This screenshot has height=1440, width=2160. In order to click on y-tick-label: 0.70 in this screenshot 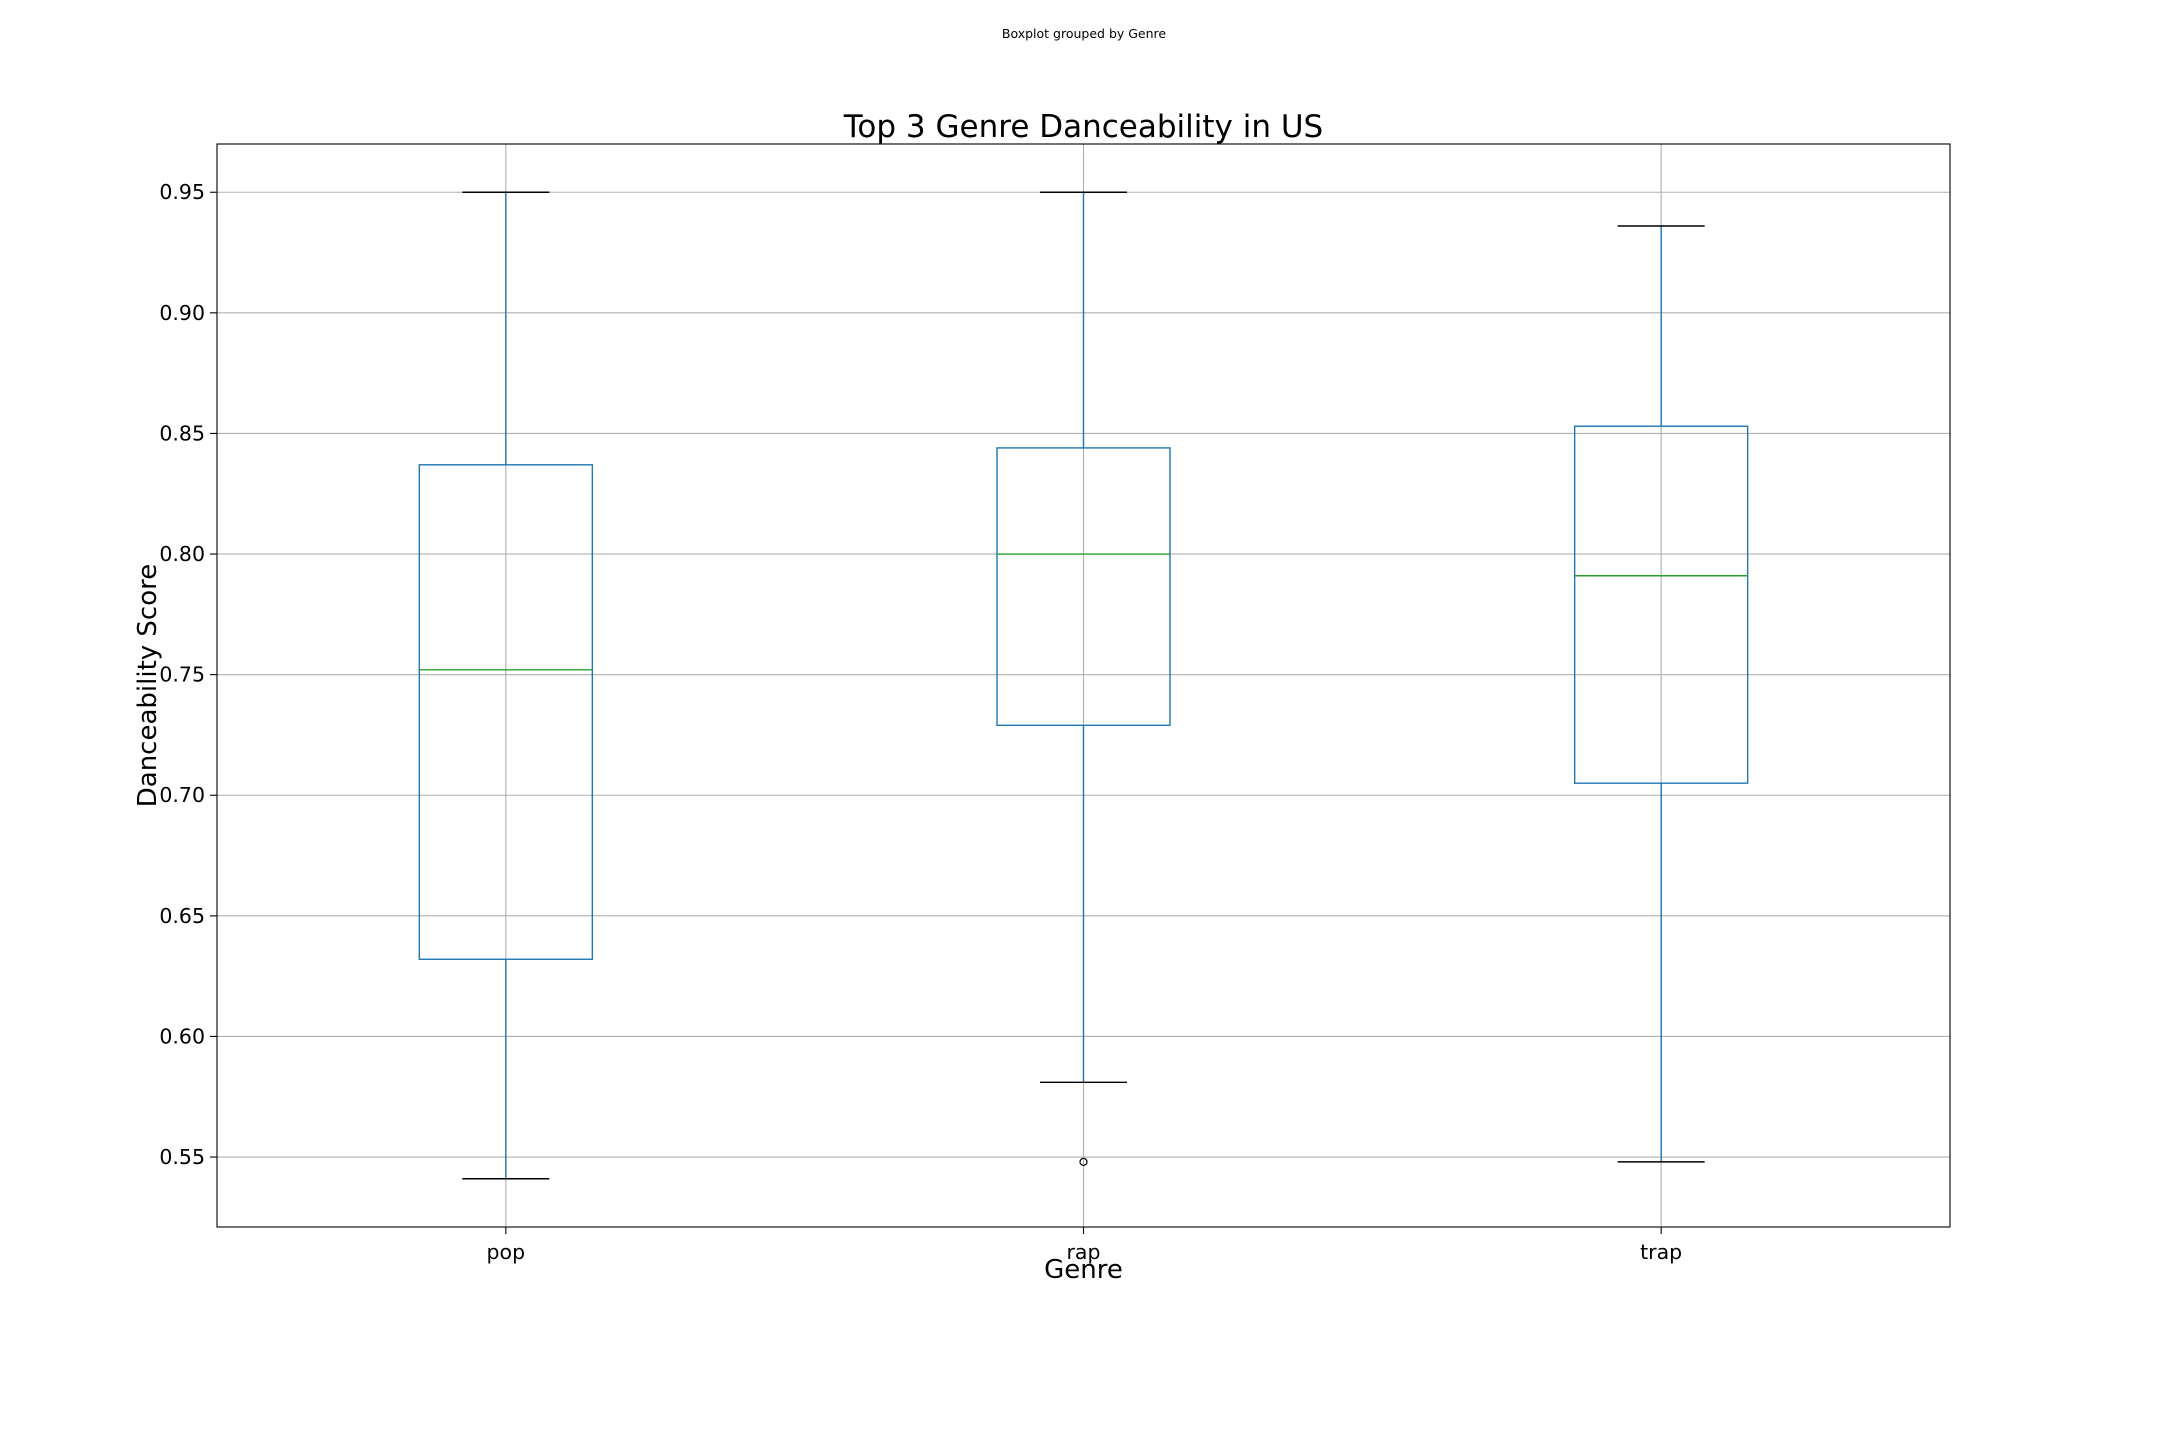, I will do `click(182, 795)`.